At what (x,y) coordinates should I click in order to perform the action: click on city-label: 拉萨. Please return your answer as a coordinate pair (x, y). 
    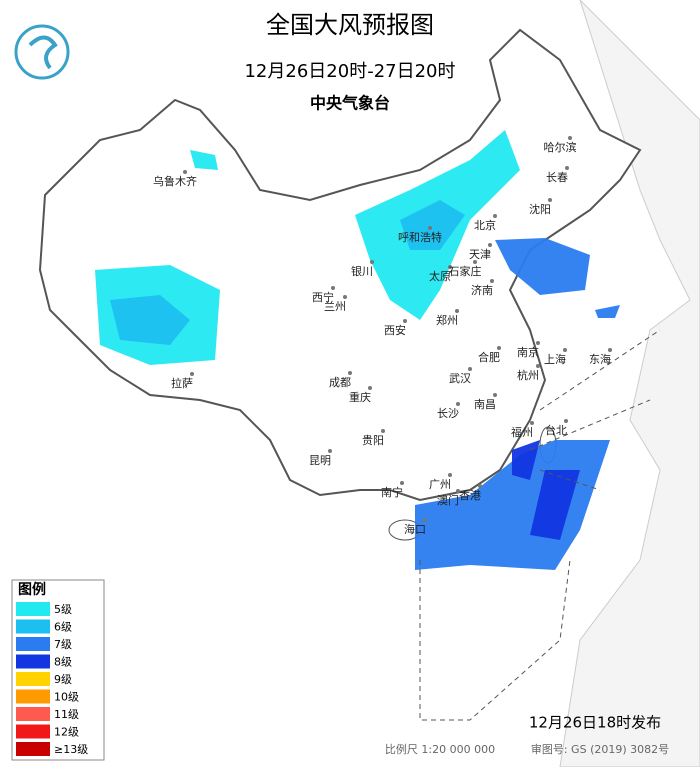
    Looking at the image, I should click on (182, 383).